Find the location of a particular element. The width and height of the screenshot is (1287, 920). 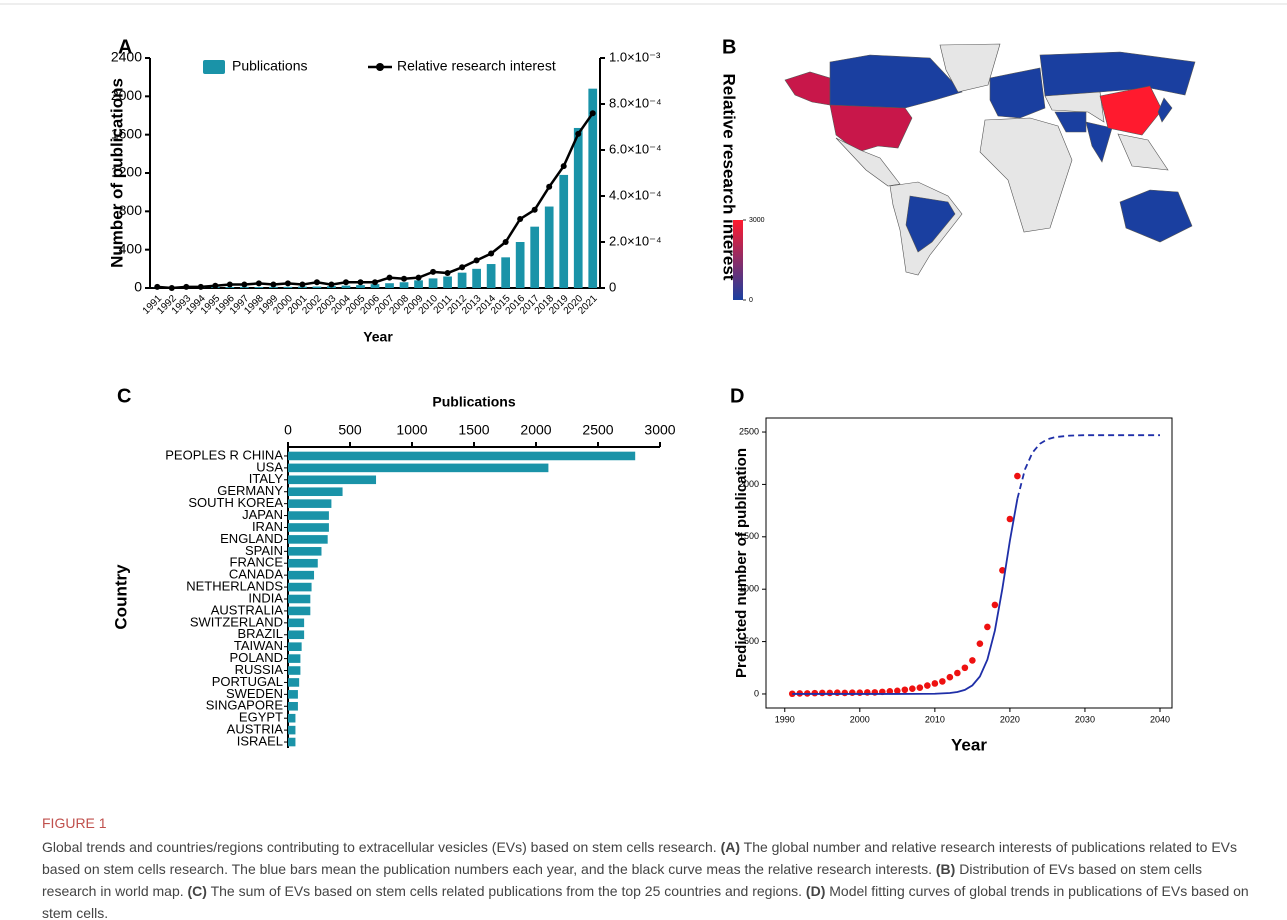

caption-run: (C) is located at coordinates (197, 891).